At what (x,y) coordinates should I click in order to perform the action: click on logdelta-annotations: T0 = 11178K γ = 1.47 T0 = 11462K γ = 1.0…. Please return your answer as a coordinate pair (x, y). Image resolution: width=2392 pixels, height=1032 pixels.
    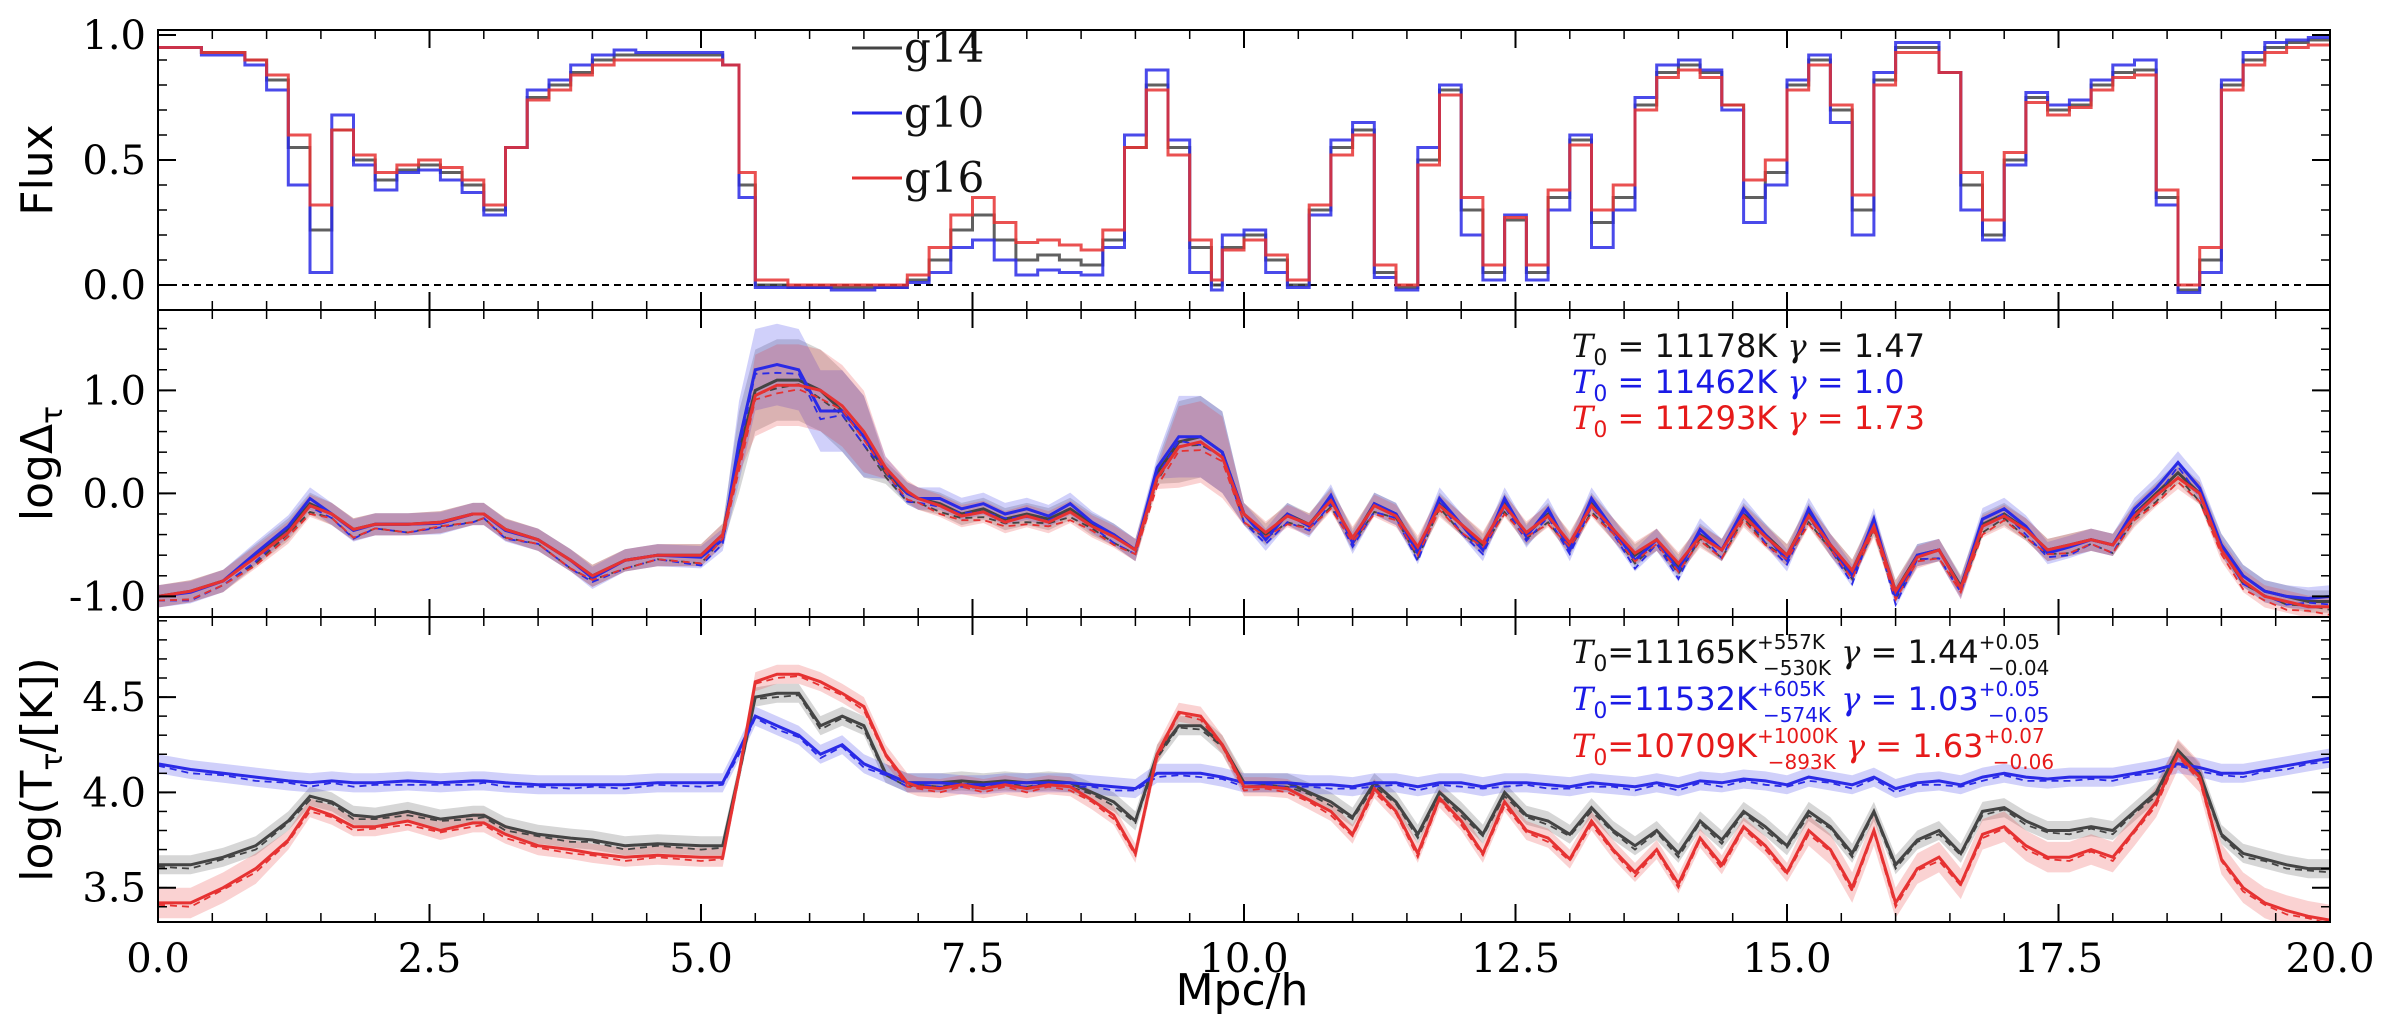
    Looking at the image, I should click on (1748, 385).